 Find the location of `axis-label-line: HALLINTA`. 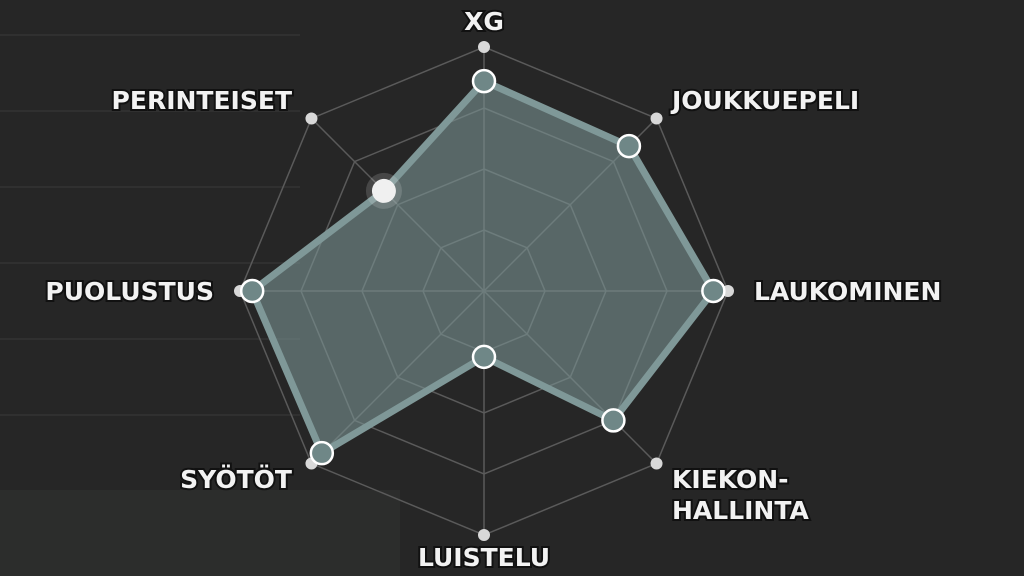

axis-label-line: HALLINTA is located at coordinates (740, 510).